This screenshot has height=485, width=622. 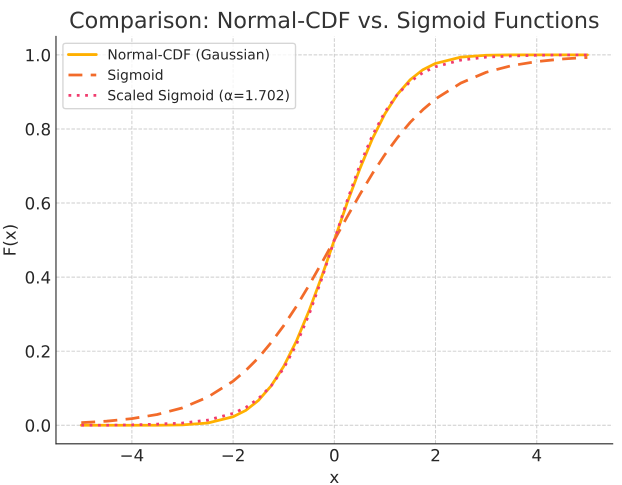 What do you see at coordinates (38, 425) in the screenshot?
I see `y-tick-label: 0.0` at bounding box center [38, 425].